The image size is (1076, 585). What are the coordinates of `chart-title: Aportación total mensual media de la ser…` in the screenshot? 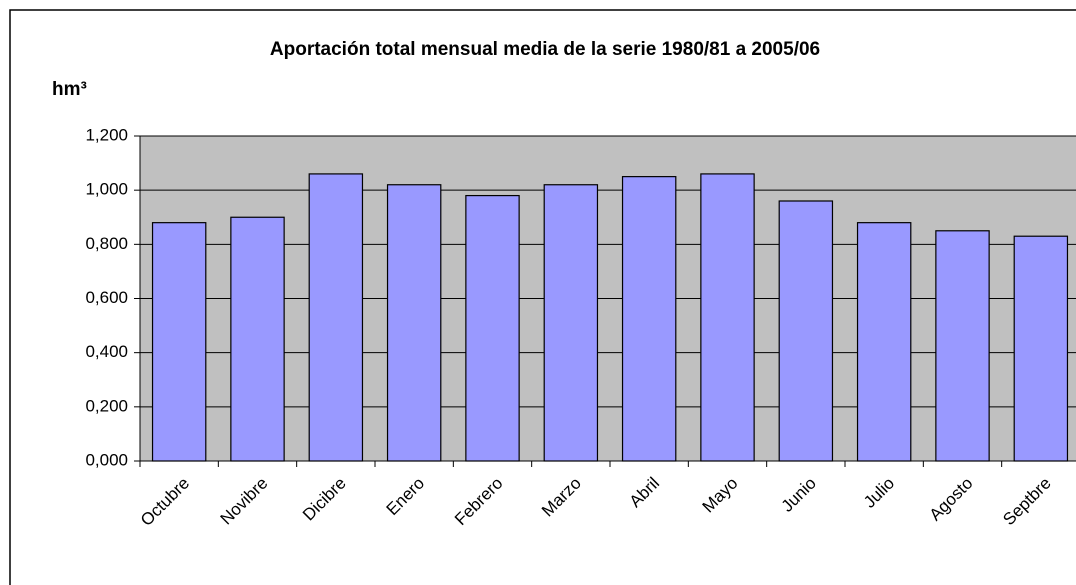 It's located at (545, 49).